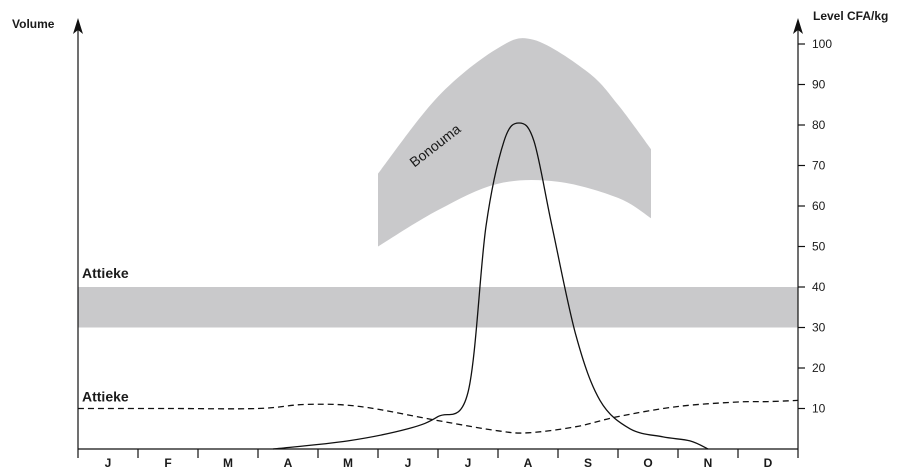 Image resolution: width=908 pixels, height=472 pixels. Describe the element at coordinates (105, 397) in the screenshot. I see `attieke-volume-label: Attieke` at that location.